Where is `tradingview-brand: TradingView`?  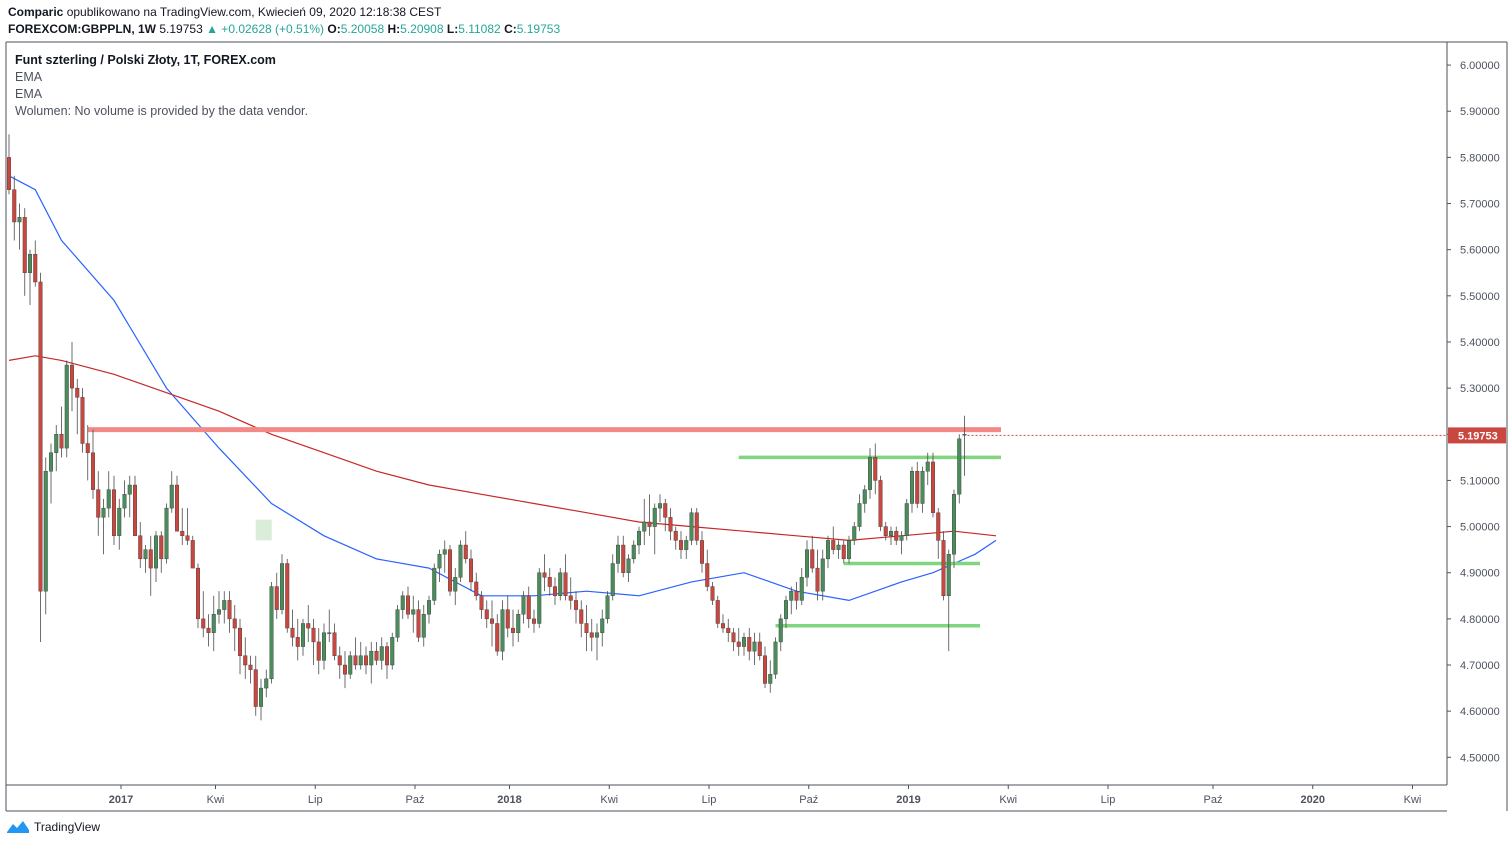
tradingview-brand: TradingView is located at coordinates (53, 827).